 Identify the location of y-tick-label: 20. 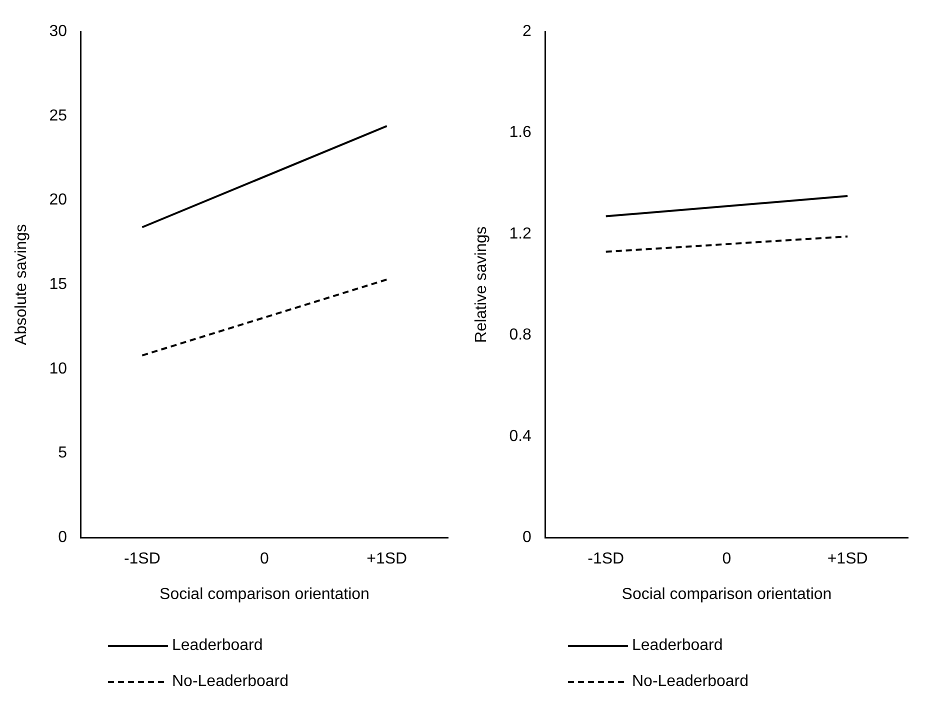
(58, 200).